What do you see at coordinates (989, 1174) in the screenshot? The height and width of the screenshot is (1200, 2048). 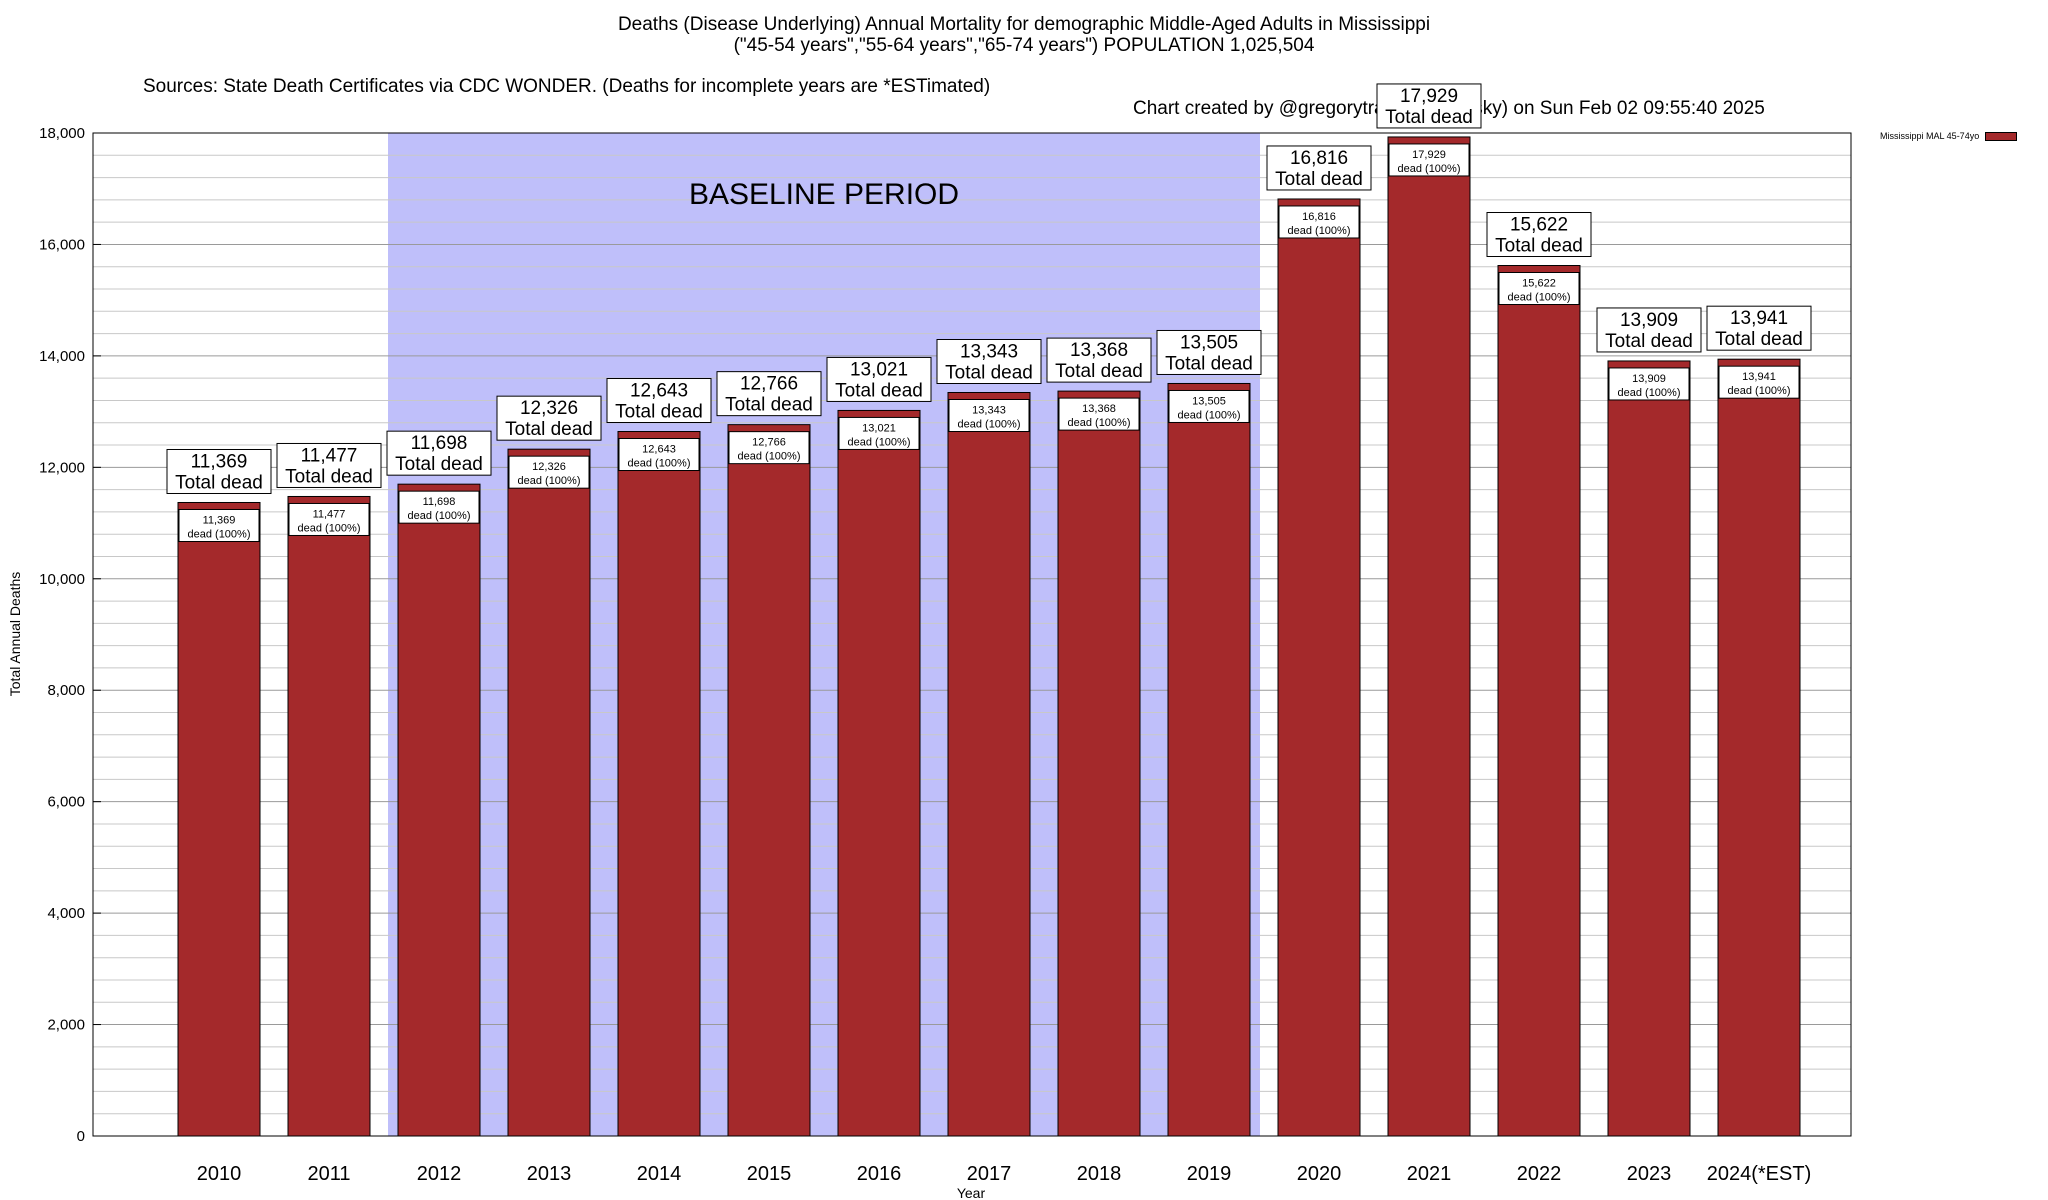 I see `x-tick-label: 2017` at bounding box center [989, 1174].